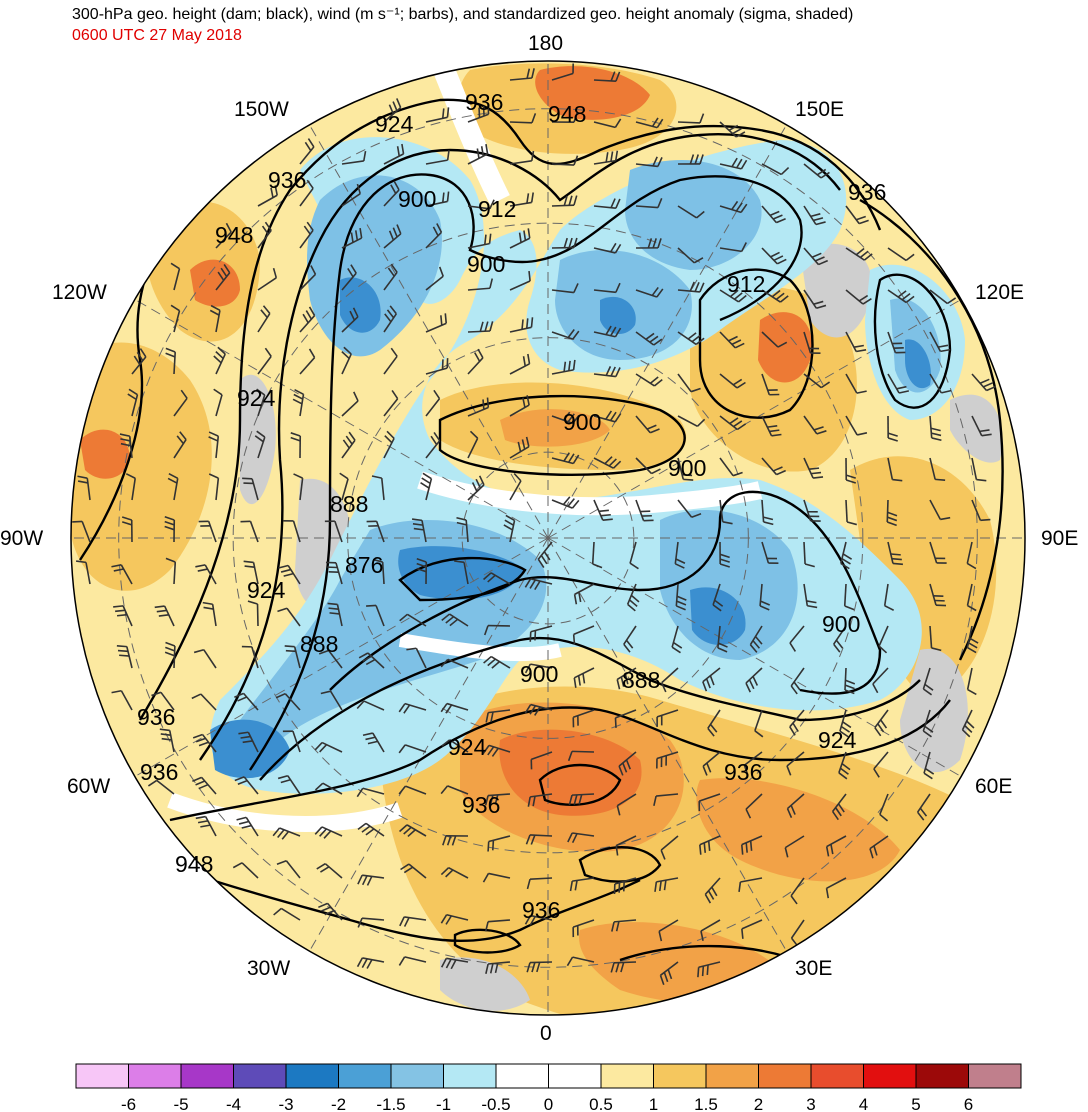 This screenshot has width=1088, height=1112. What do you see at coordinates (495, 1103) in the screenshot?
I see `colorbar-tick-label: -0.5` at bounding box center [495, 1103].